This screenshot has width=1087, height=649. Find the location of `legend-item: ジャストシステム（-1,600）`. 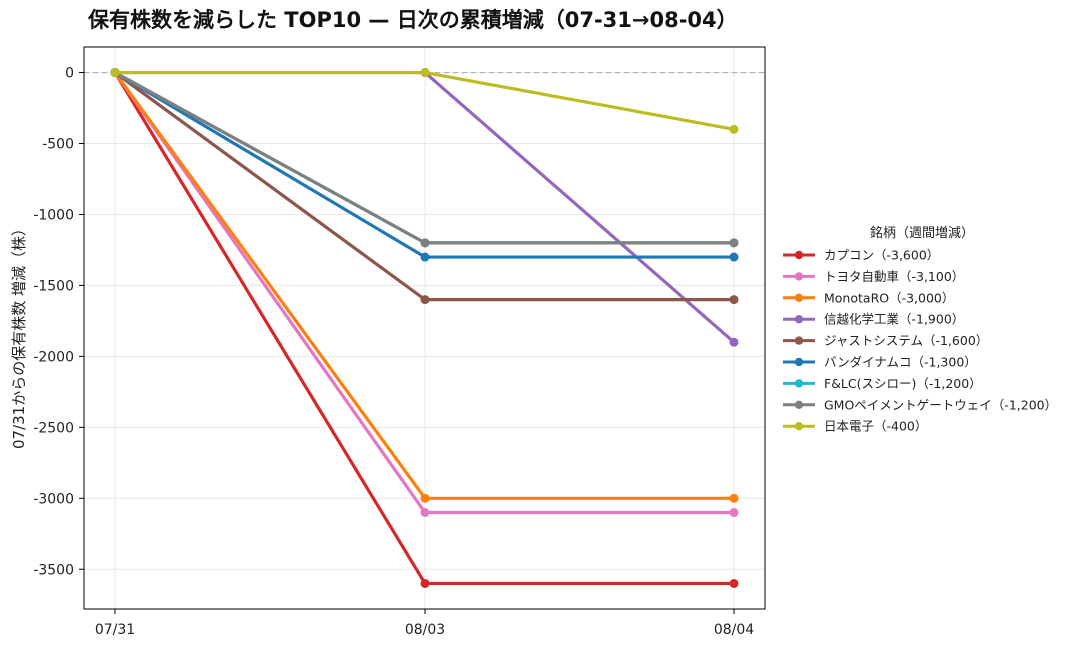

legend-item: ジャストシステム（-1,600） is located at coordinates (885, 340).